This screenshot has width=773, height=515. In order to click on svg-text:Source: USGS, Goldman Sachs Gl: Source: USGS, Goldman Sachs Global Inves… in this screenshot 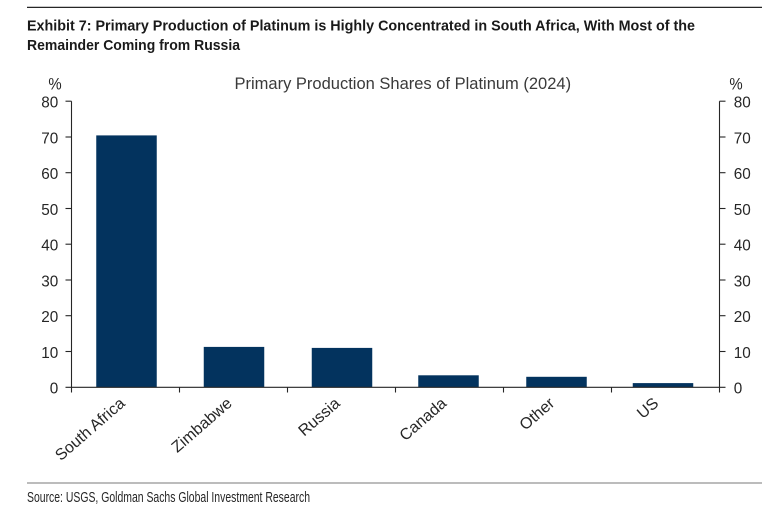, I will do `click(168, 498)`.